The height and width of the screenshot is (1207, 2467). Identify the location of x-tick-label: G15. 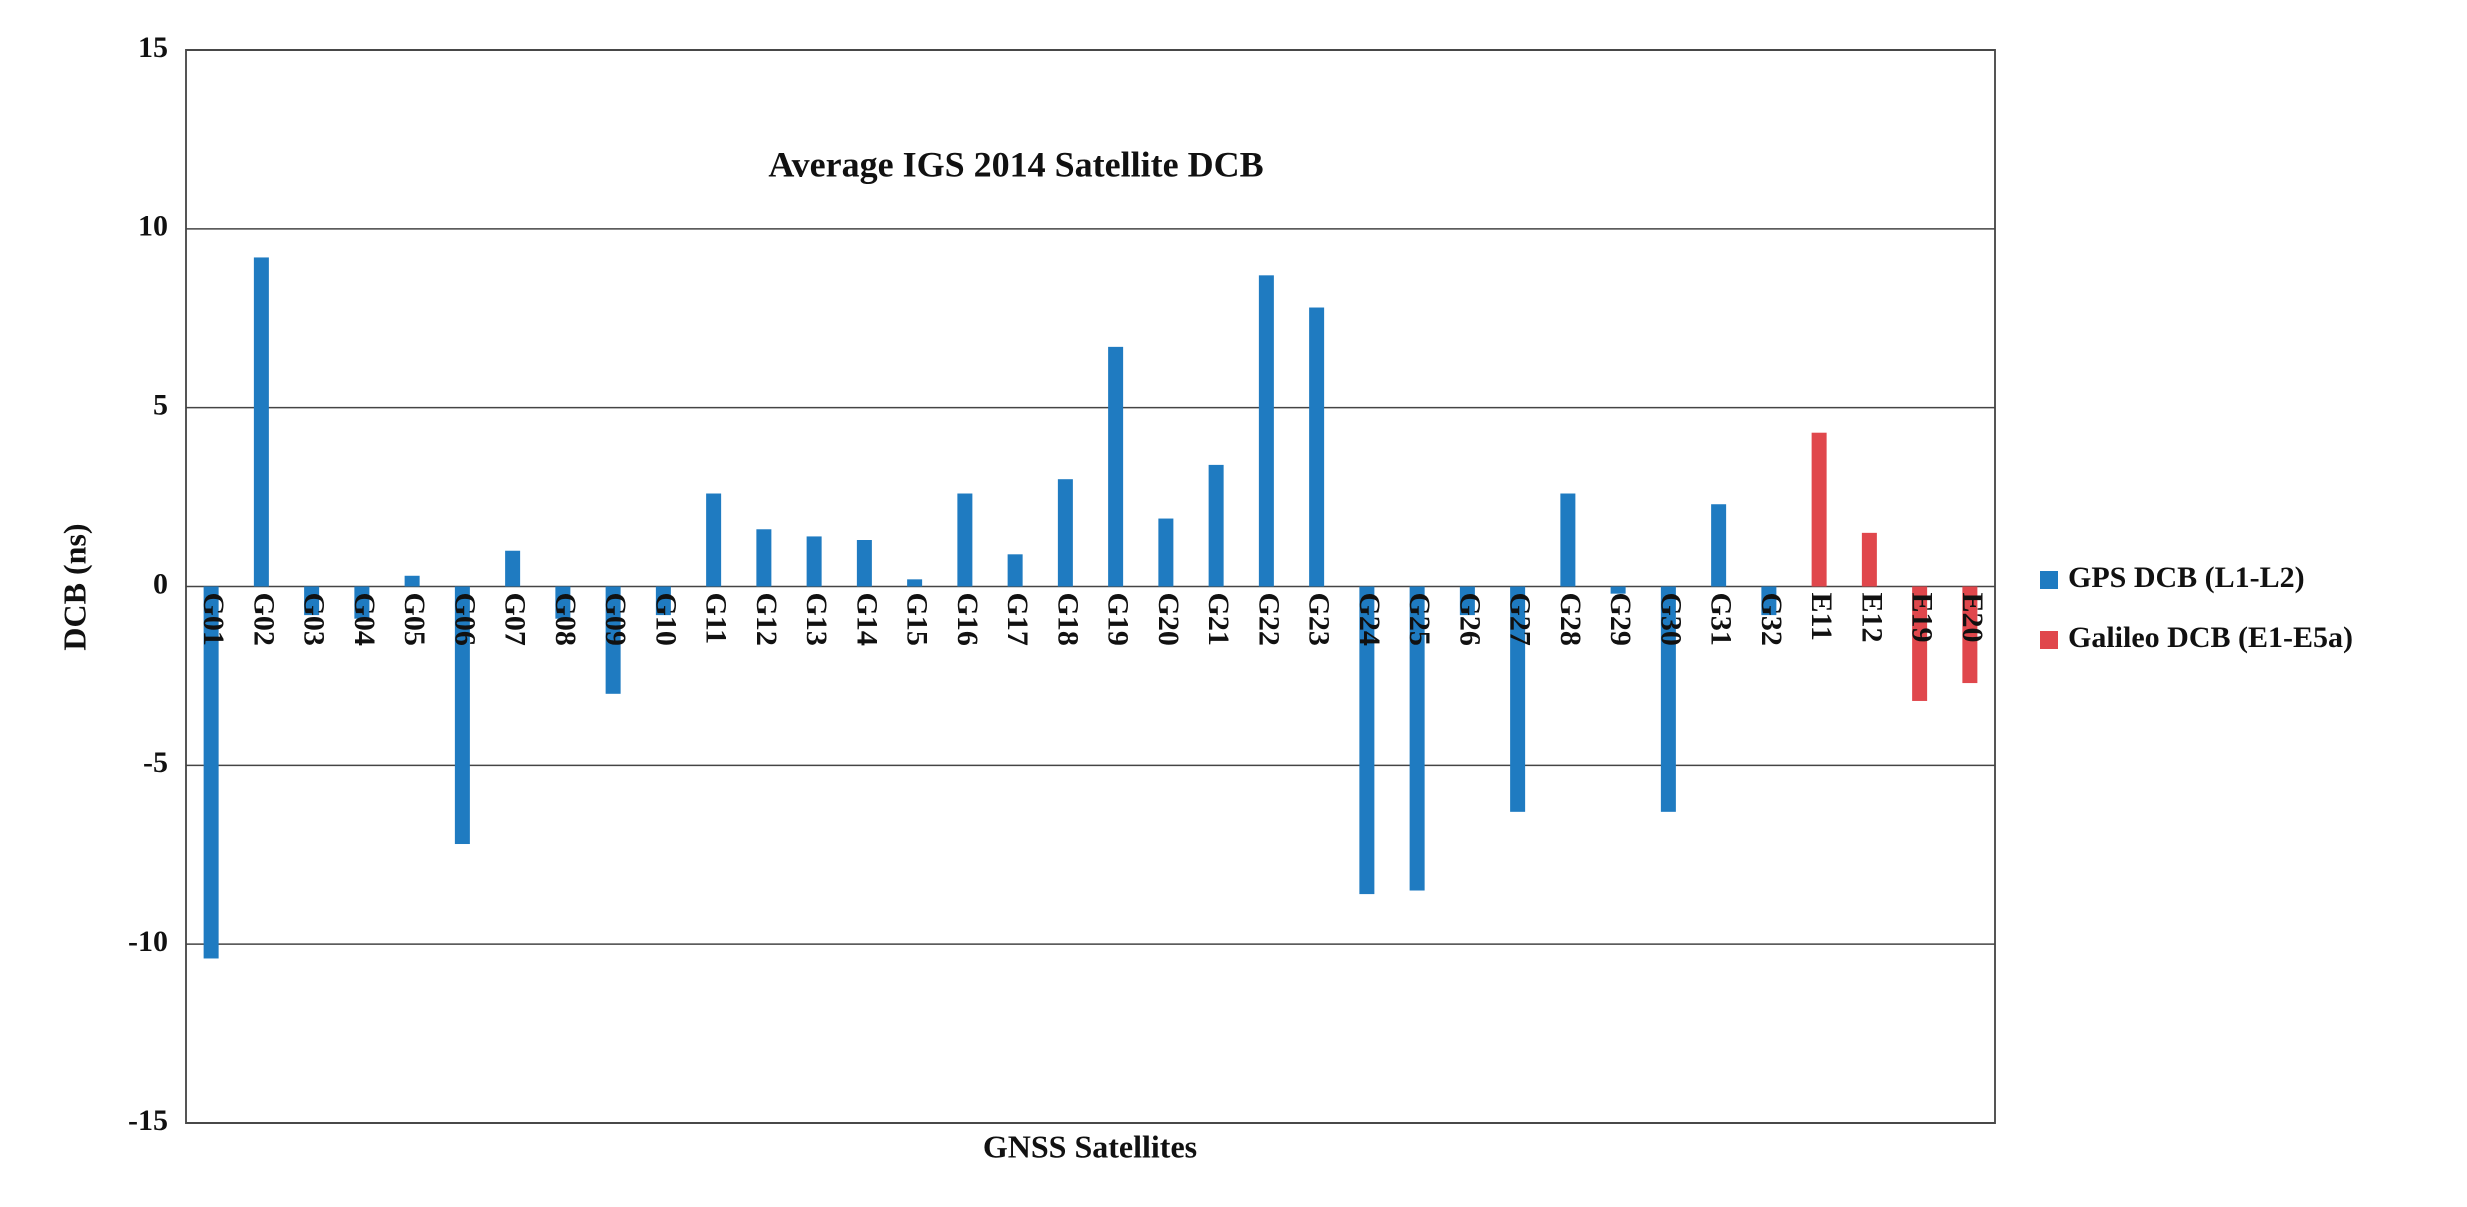
(917, 619).